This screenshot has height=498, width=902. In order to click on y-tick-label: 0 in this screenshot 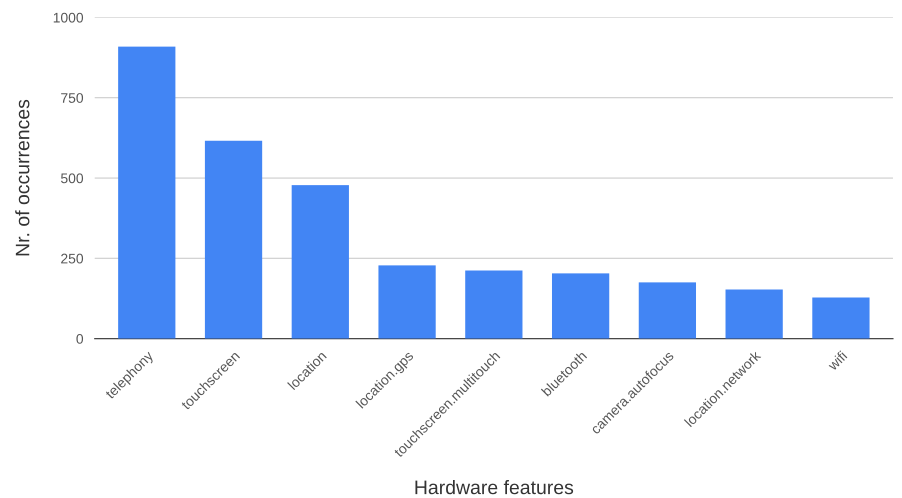, I will do `click(80, 339)`.